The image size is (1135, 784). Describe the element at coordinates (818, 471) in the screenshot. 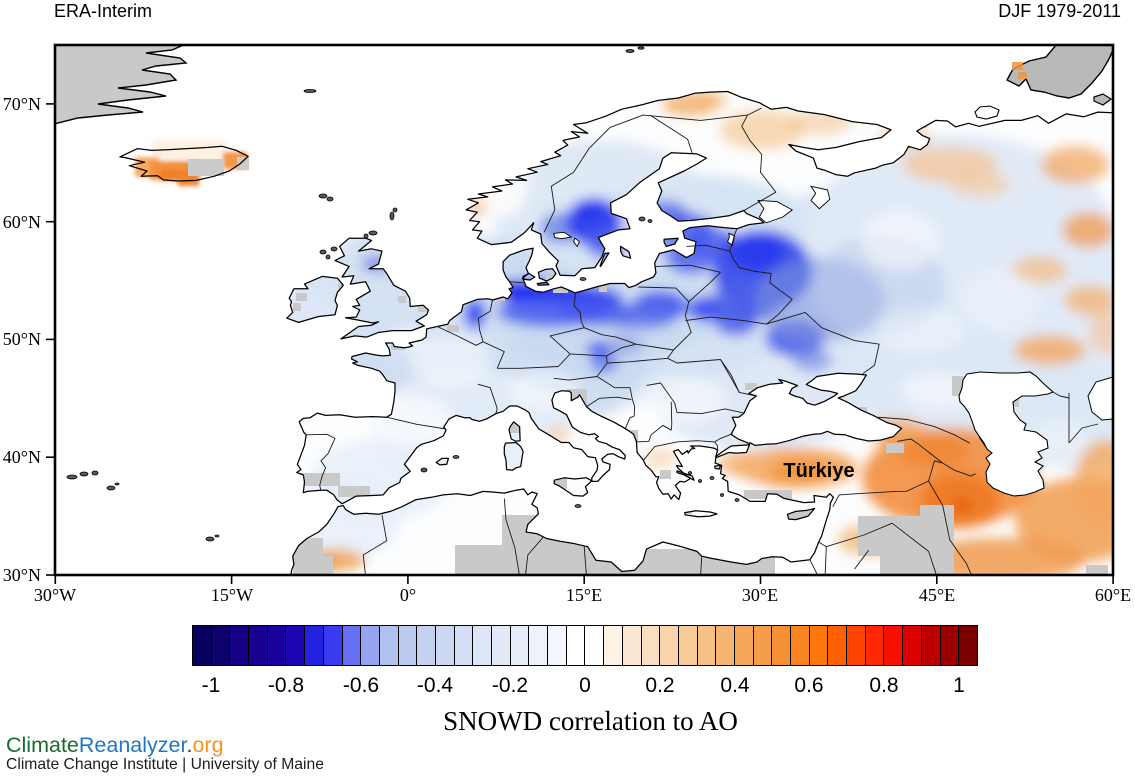

I see `svg-text: Türkiye` at that location.